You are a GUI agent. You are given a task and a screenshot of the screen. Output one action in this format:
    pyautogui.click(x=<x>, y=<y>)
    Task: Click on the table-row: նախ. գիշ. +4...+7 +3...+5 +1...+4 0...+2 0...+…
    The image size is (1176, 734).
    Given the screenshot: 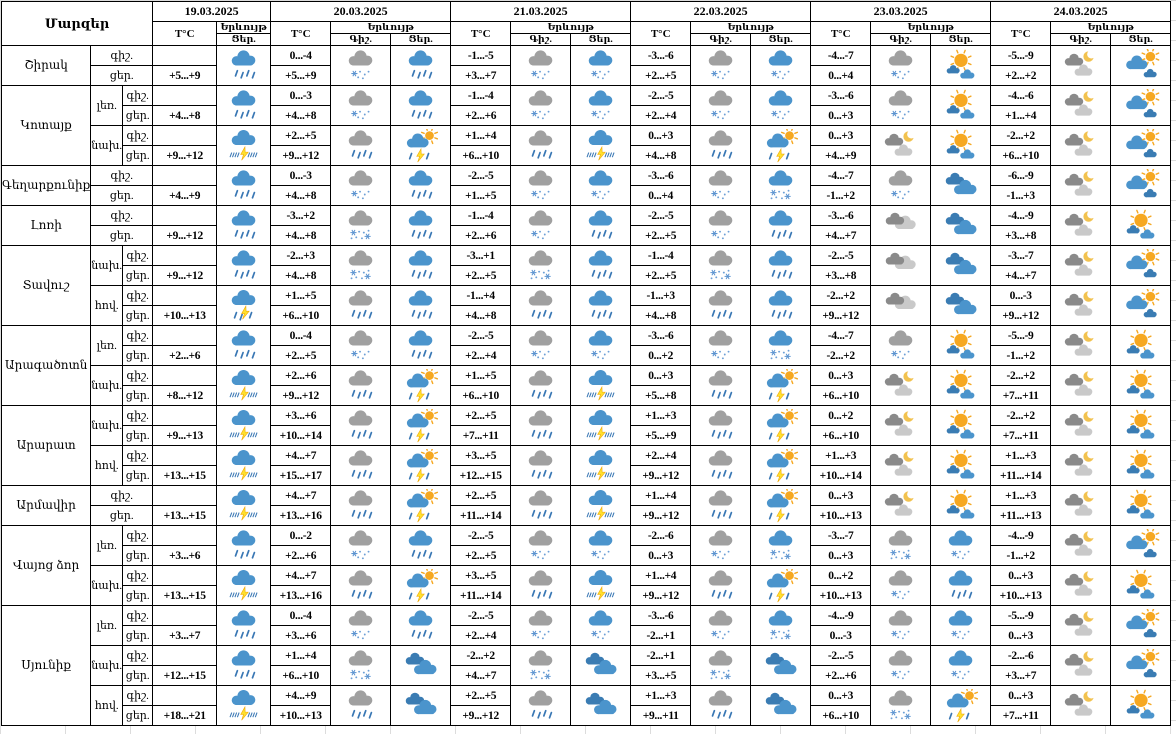 What is the action you would take?
    pyautogui.click(x=587, y=585)
    